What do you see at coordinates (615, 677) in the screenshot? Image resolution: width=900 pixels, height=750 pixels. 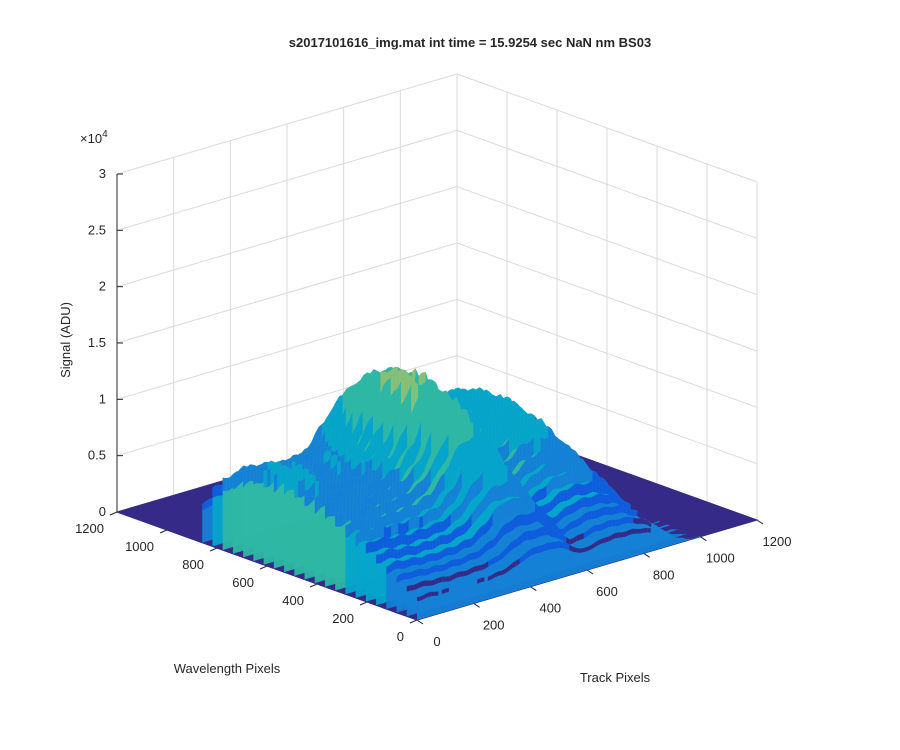 I see `x-axis-label: Track Pixels` at bounding box center [615, 677].